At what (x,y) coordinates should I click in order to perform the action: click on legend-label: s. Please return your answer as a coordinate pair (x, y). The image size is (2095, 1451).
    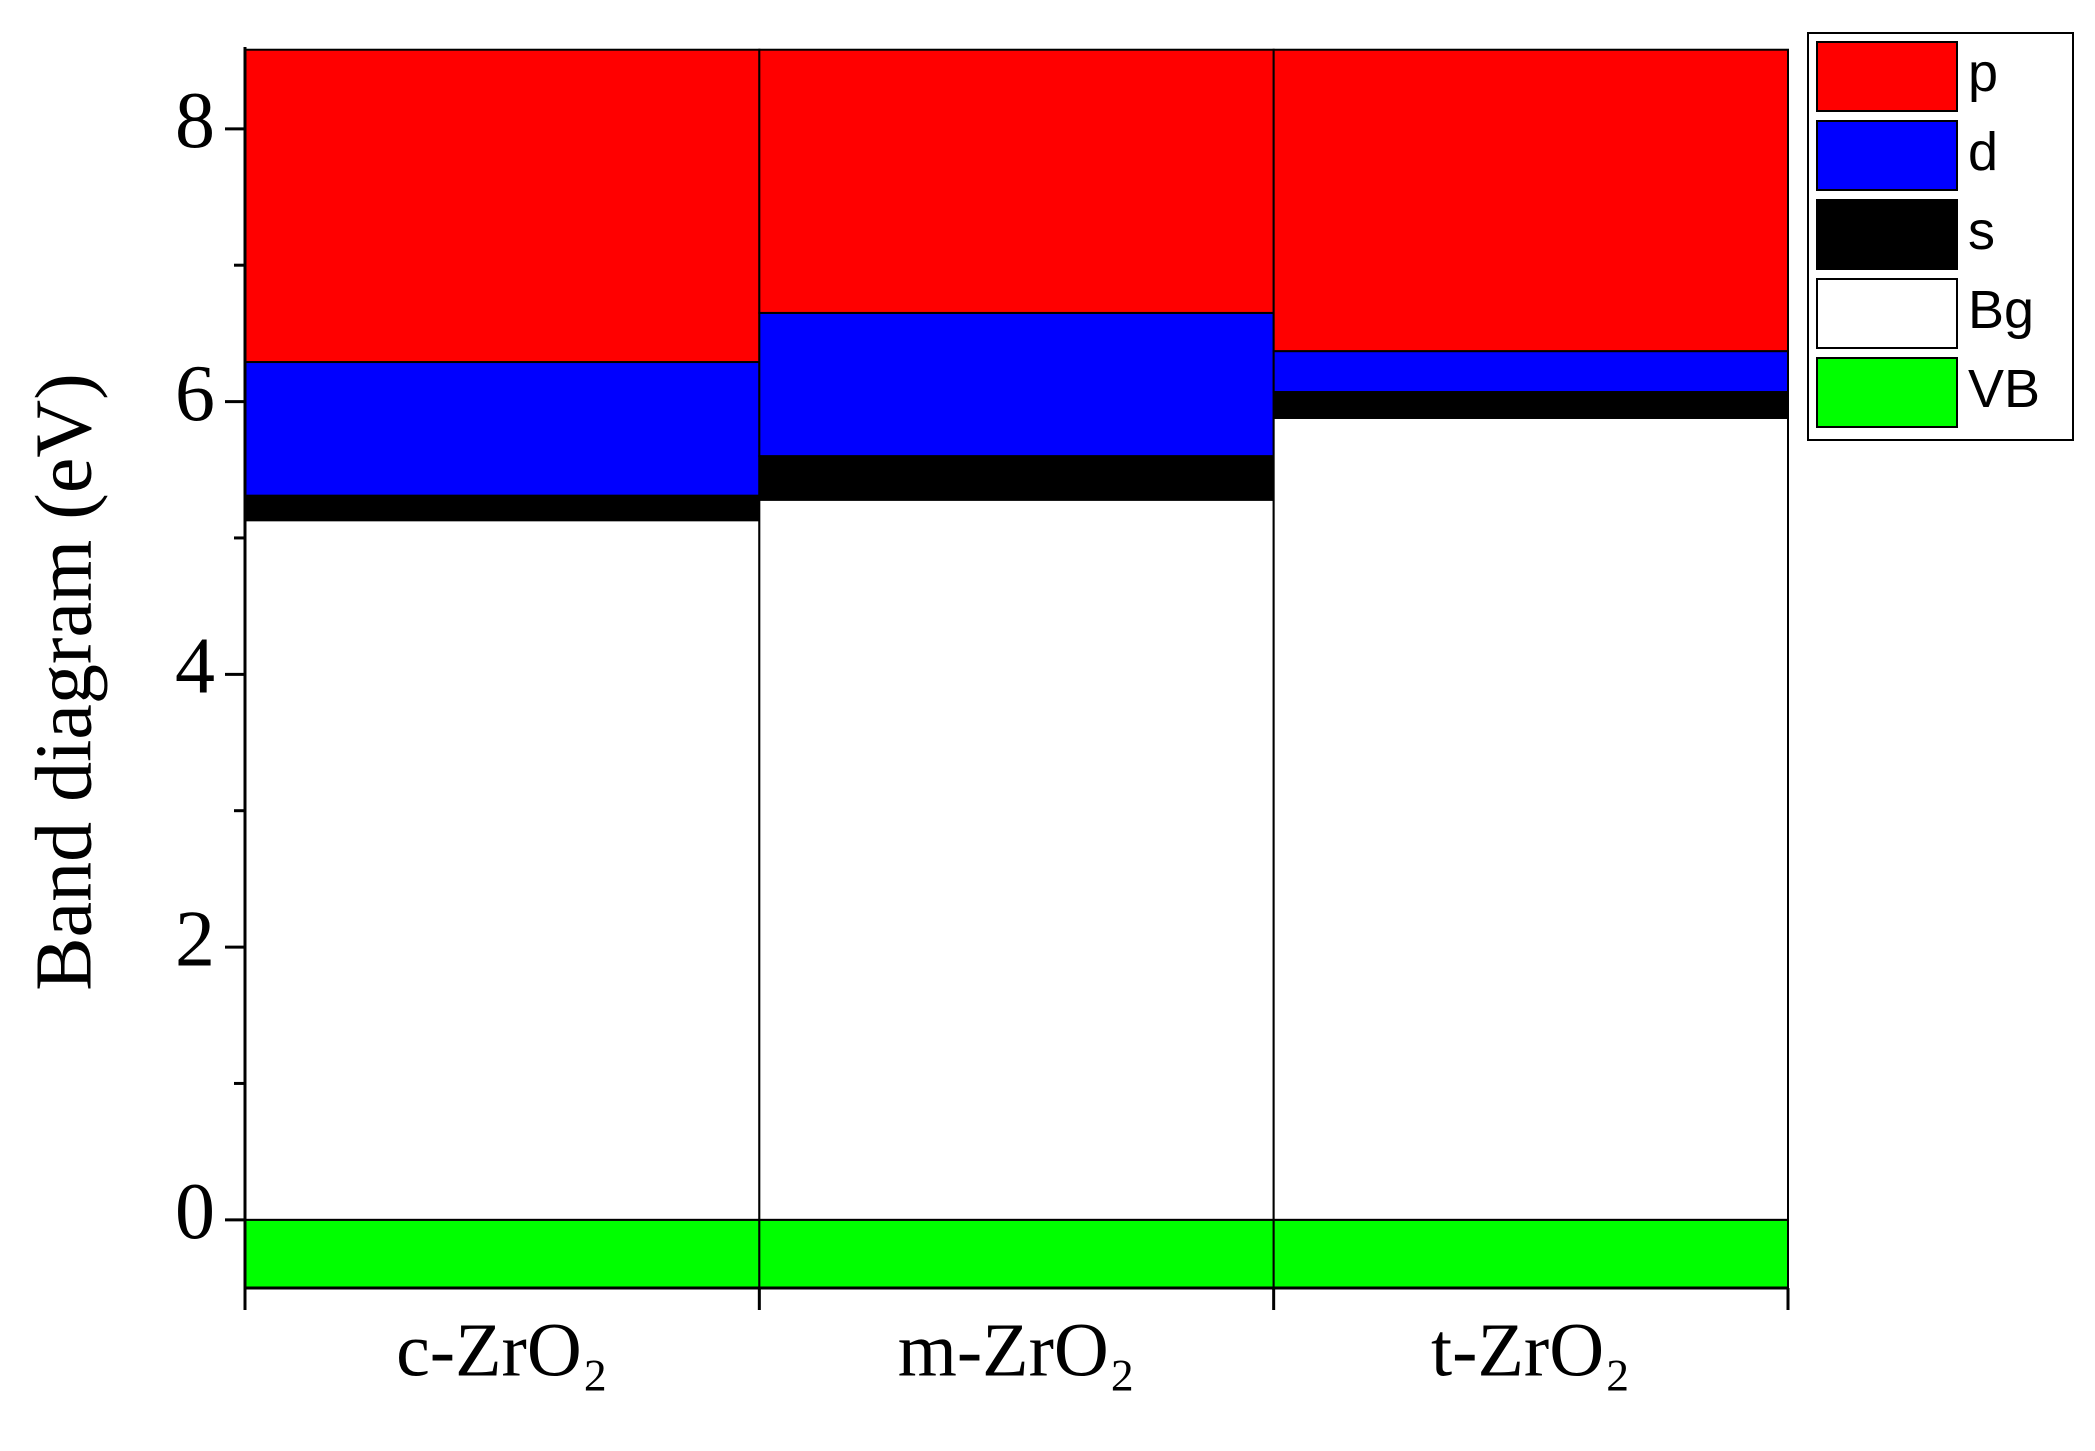
    Looking at the image, I should click on (1981, 231).